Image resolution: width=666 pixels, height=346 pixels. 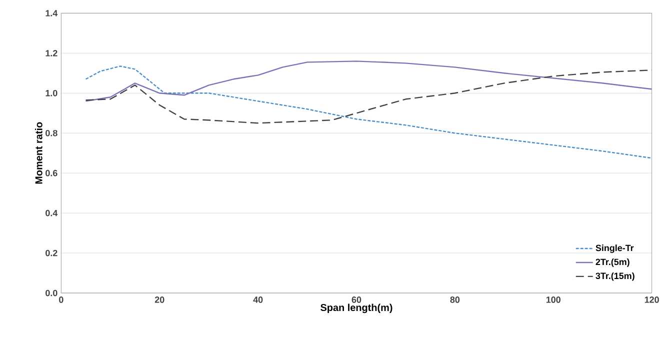 I want to click on x-tick-label: 40, so click(x=258, y=299).